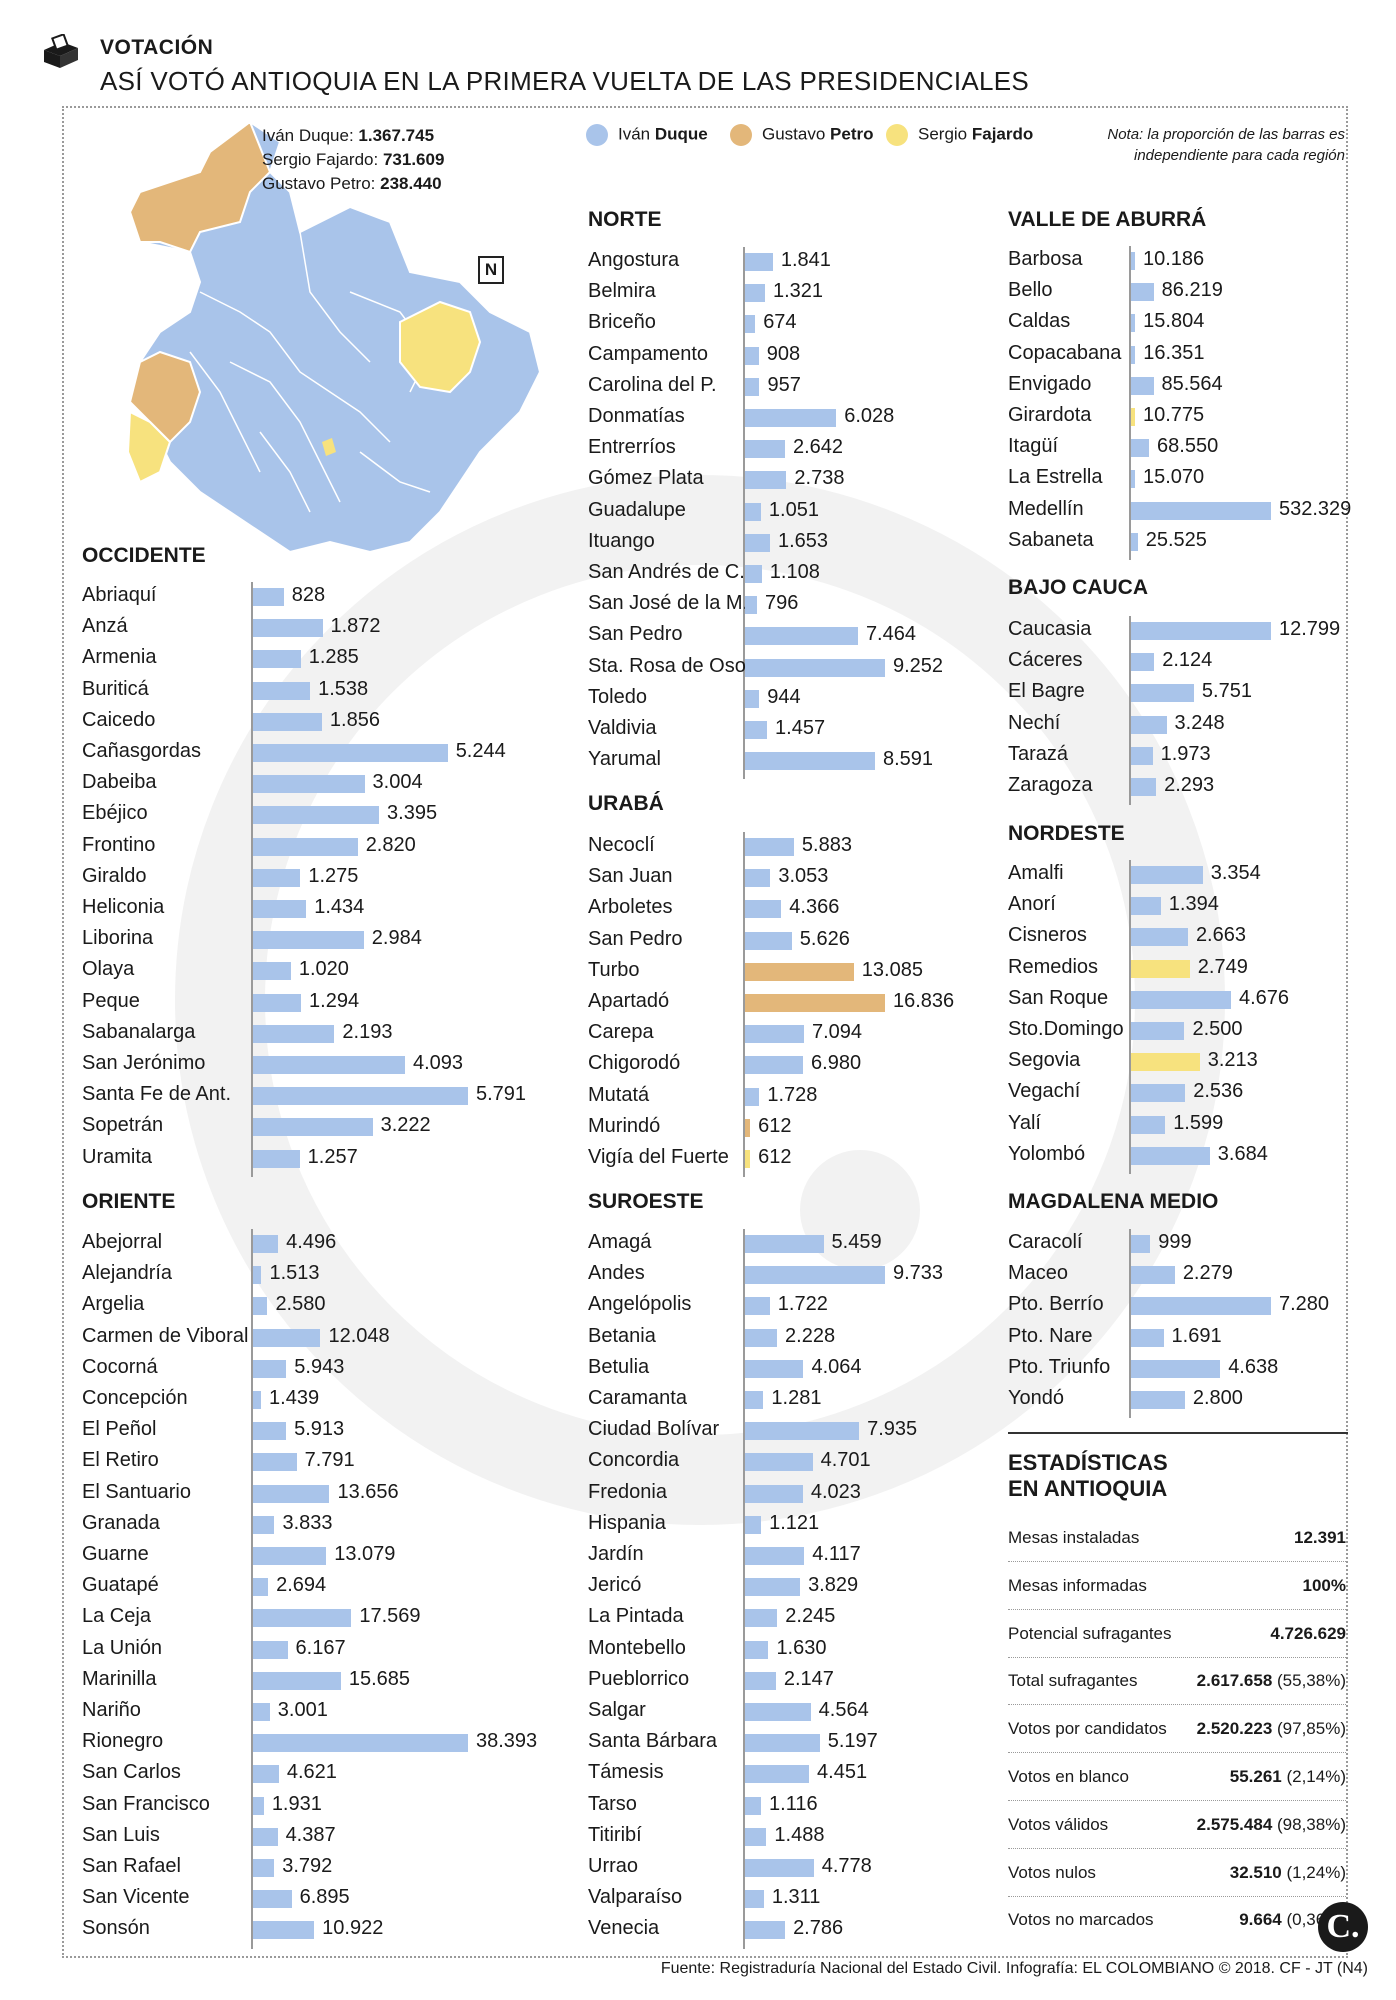 The image size is (1396, 2000). What do you see at coordinates (268, 597) in the screenshot?
I see `bar-occidente-abriaqui` at bounding box center [268, 597].